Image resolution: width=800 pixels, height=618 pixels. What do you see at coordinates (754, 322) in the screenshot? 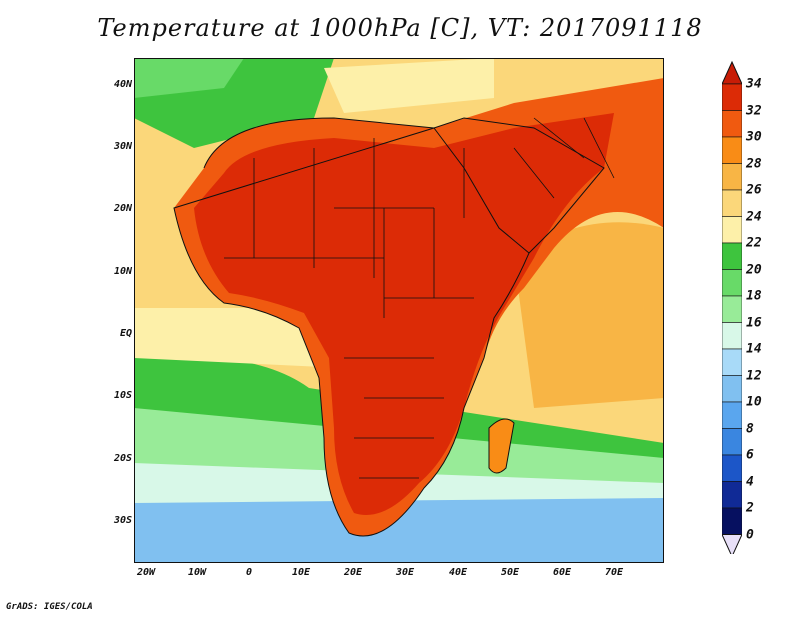
I see `colorbar-tick-label: 16` at bounding box center [754, 322].